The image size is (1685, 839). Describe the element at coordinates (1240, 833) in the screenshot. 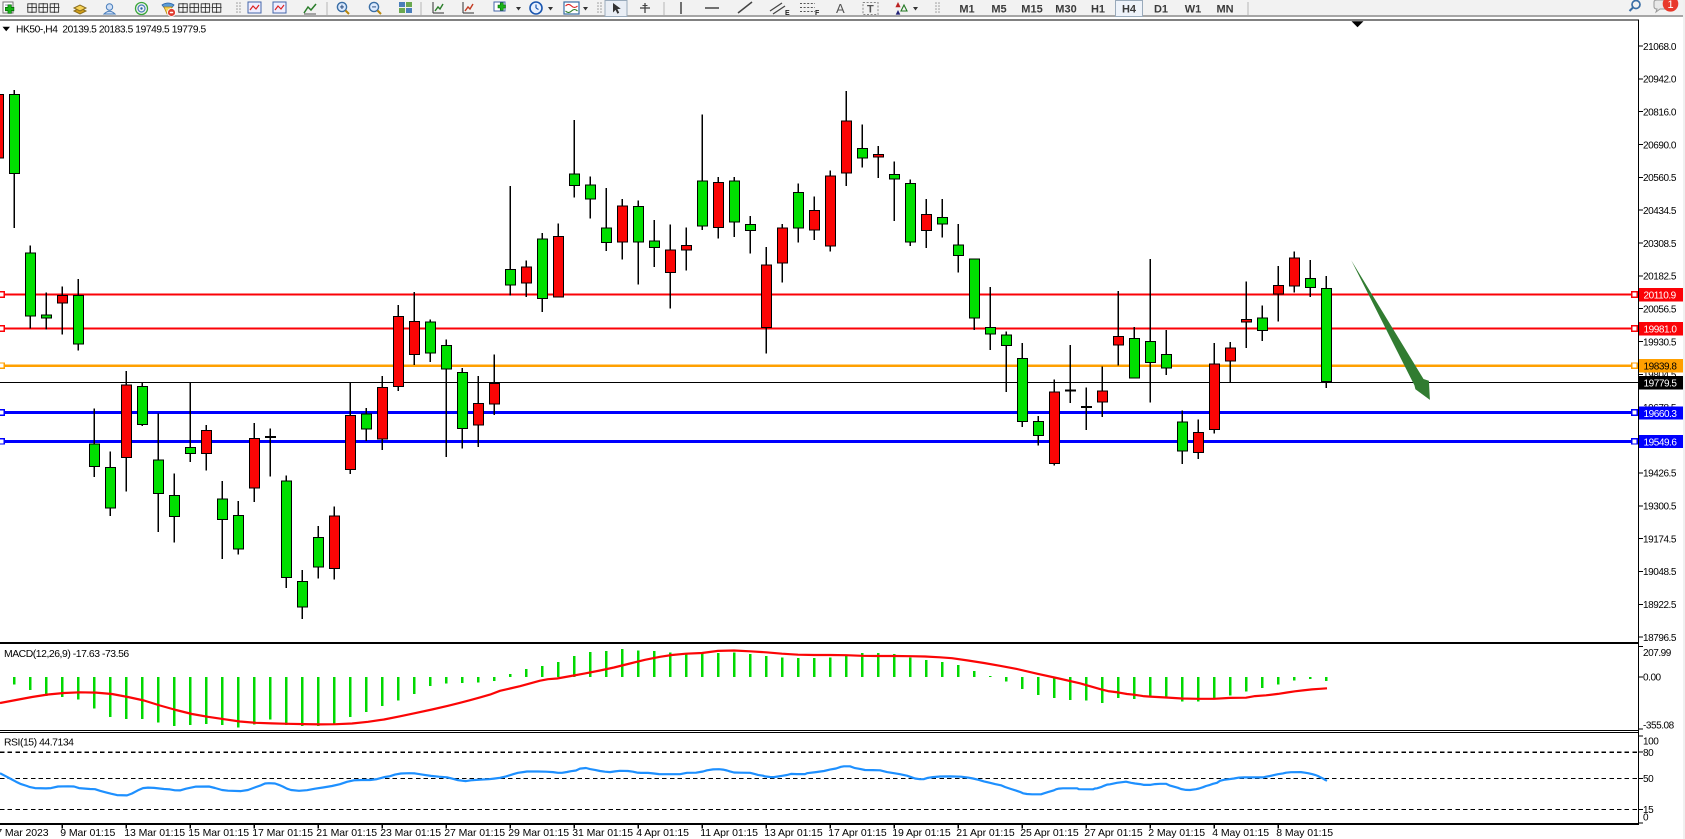

I see `svg-text: 4 May 01:15` at that location.